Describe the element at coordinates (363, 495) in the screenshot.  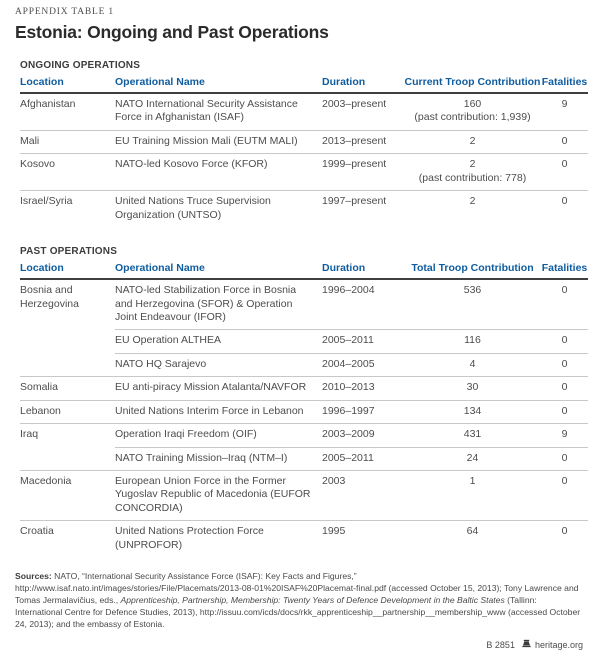
I see `cell-duration: 2003` at that location.